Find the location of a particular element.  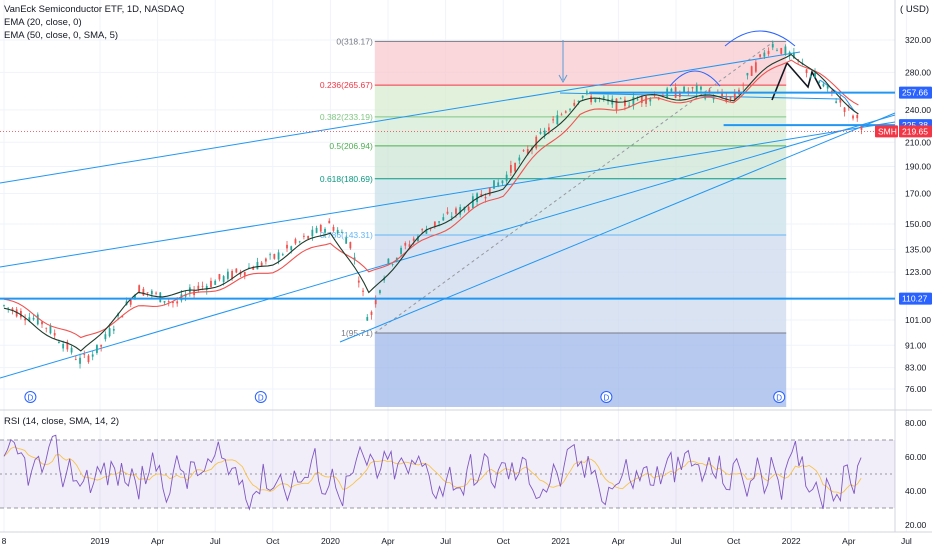

fib-level-label: 0.236(265.67) is located at coordinates (346, 85).